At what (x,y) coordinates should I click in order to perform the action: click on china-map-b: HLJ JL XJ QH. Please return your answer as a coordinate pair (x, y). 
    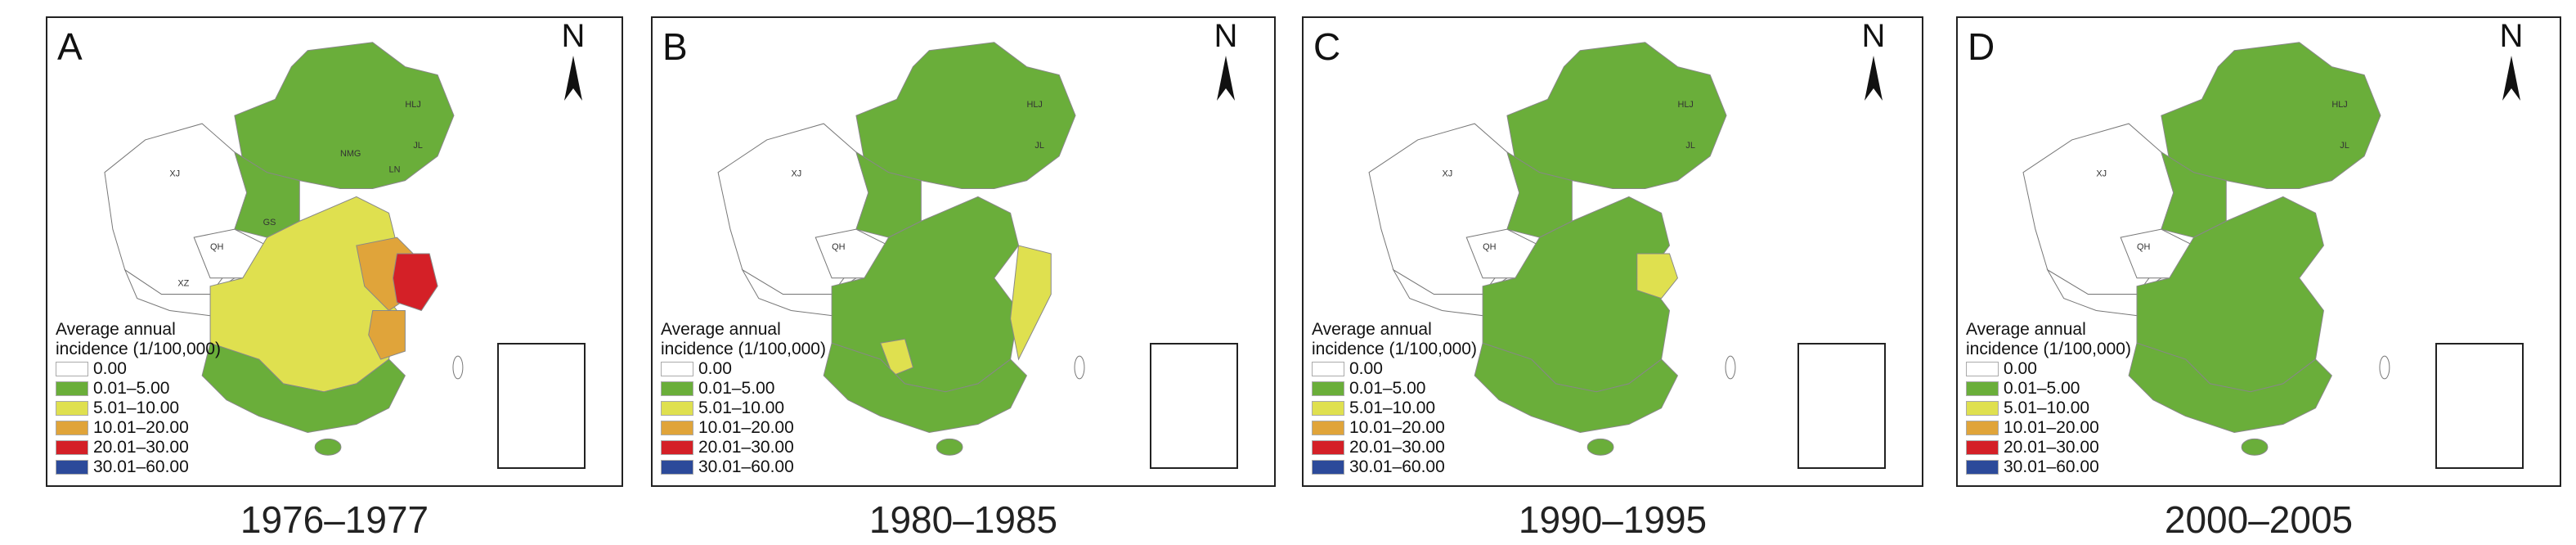
    Looking at the image, I should click on (901, 249).